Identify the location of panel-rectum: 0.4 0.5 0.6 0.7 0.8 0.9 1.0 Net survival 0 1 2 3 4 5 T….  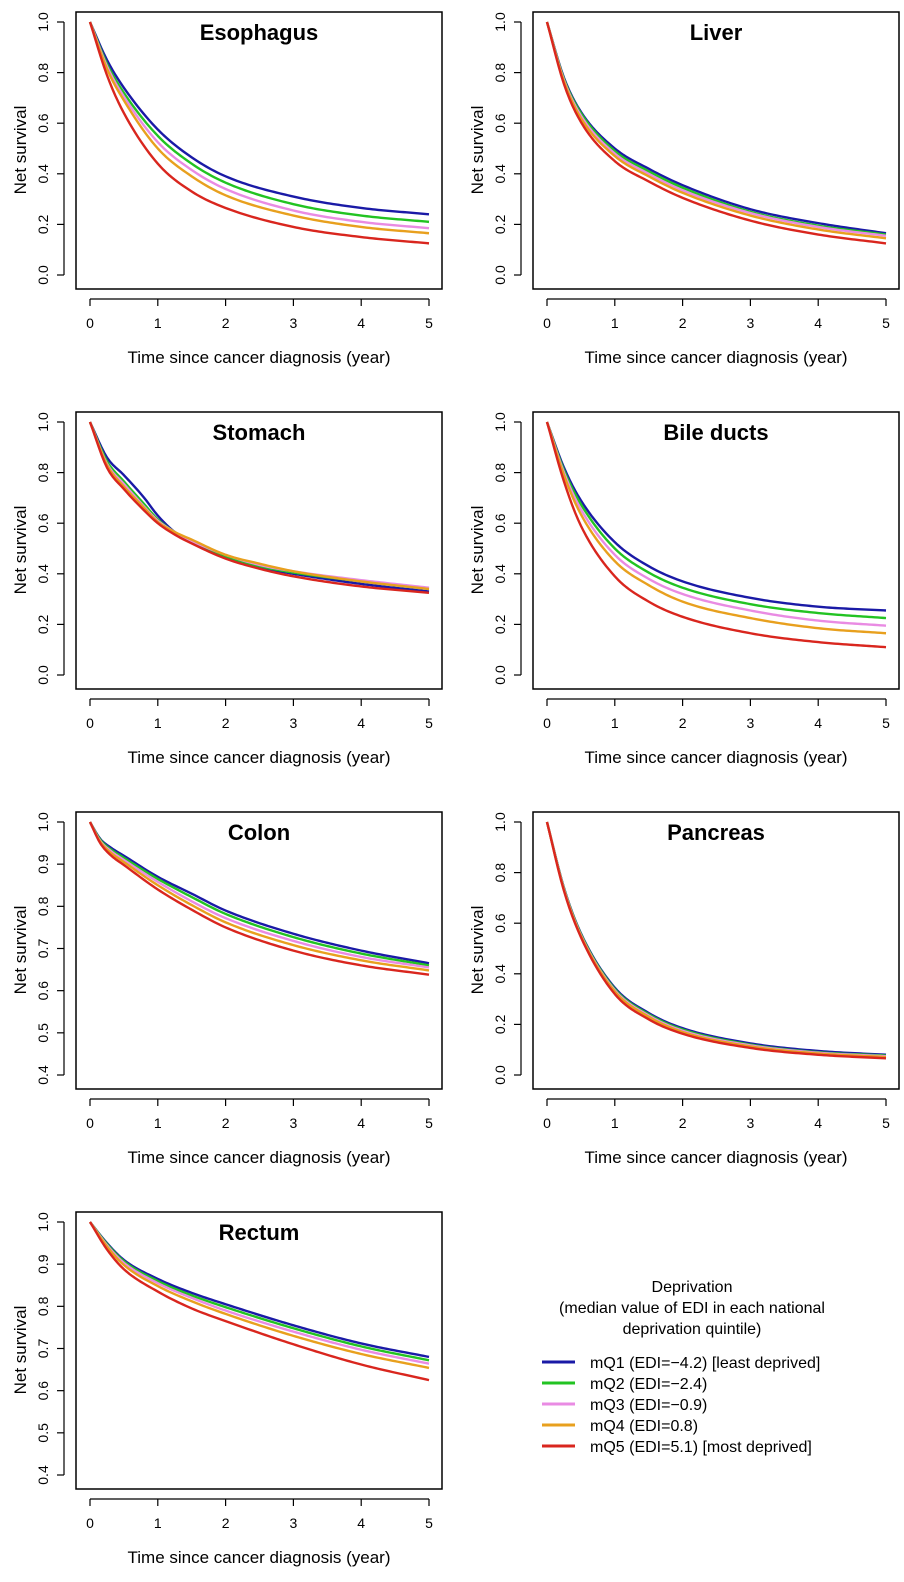
(227, 1389).